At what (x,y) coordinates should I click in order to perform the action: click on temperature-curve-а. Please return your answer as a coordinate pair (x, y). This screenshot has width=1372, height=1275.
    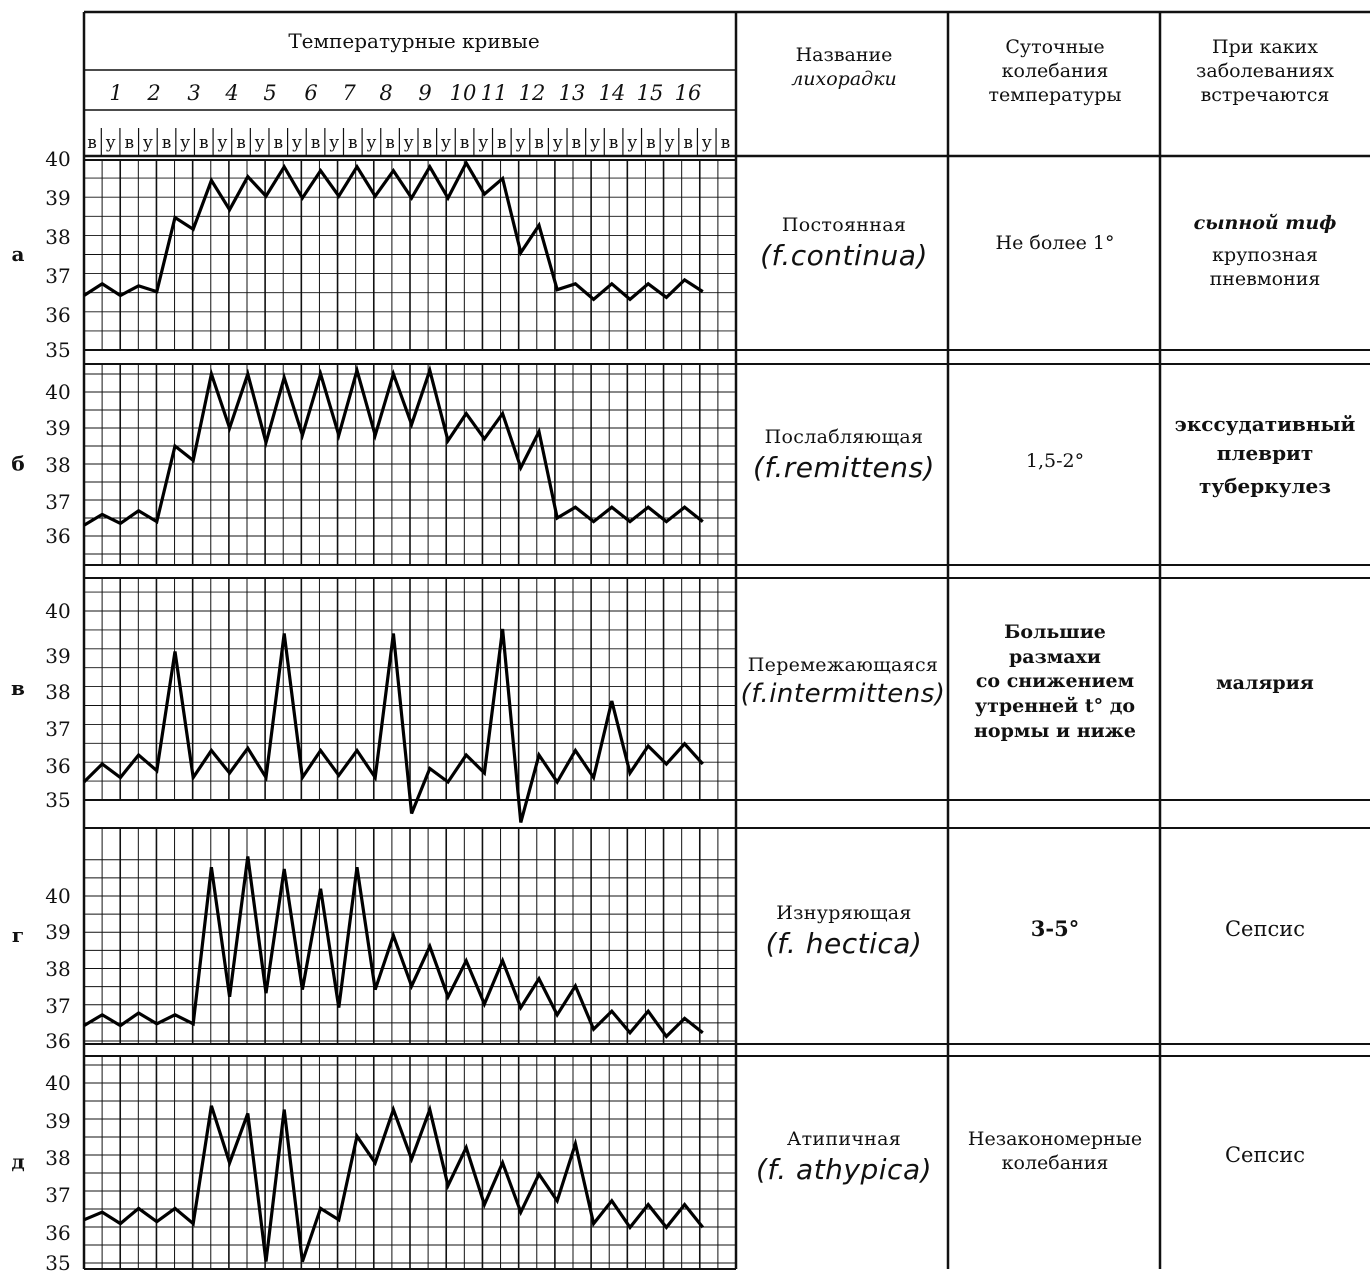
    Looking at the image, I should click on (393, 230).